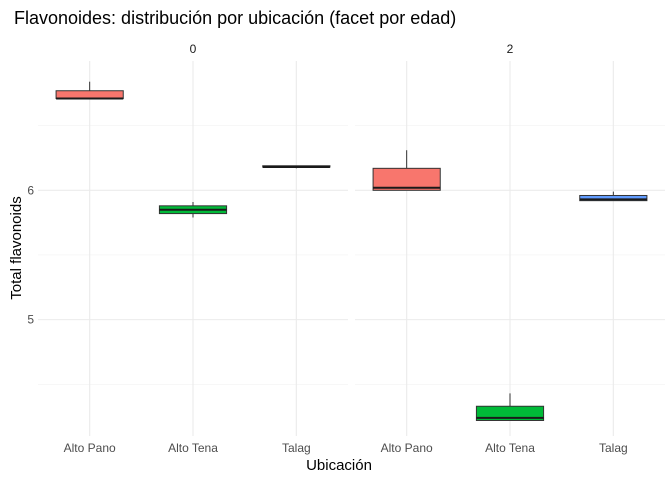 The width and height of the screenshot is (672, 480). What do you see at coordinates (16, 247) in the screenshot?
I see `y-axis-label: Total flavonoids` at bounding box center [16, 247].